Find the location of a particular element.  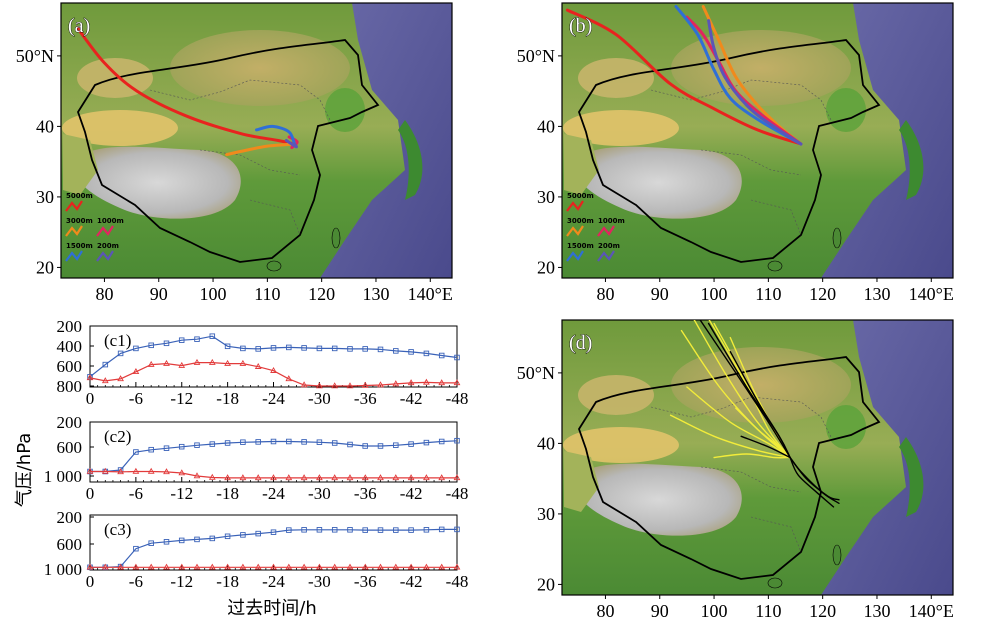

x-tick--30: -30 is located at coordinates (319, 398).